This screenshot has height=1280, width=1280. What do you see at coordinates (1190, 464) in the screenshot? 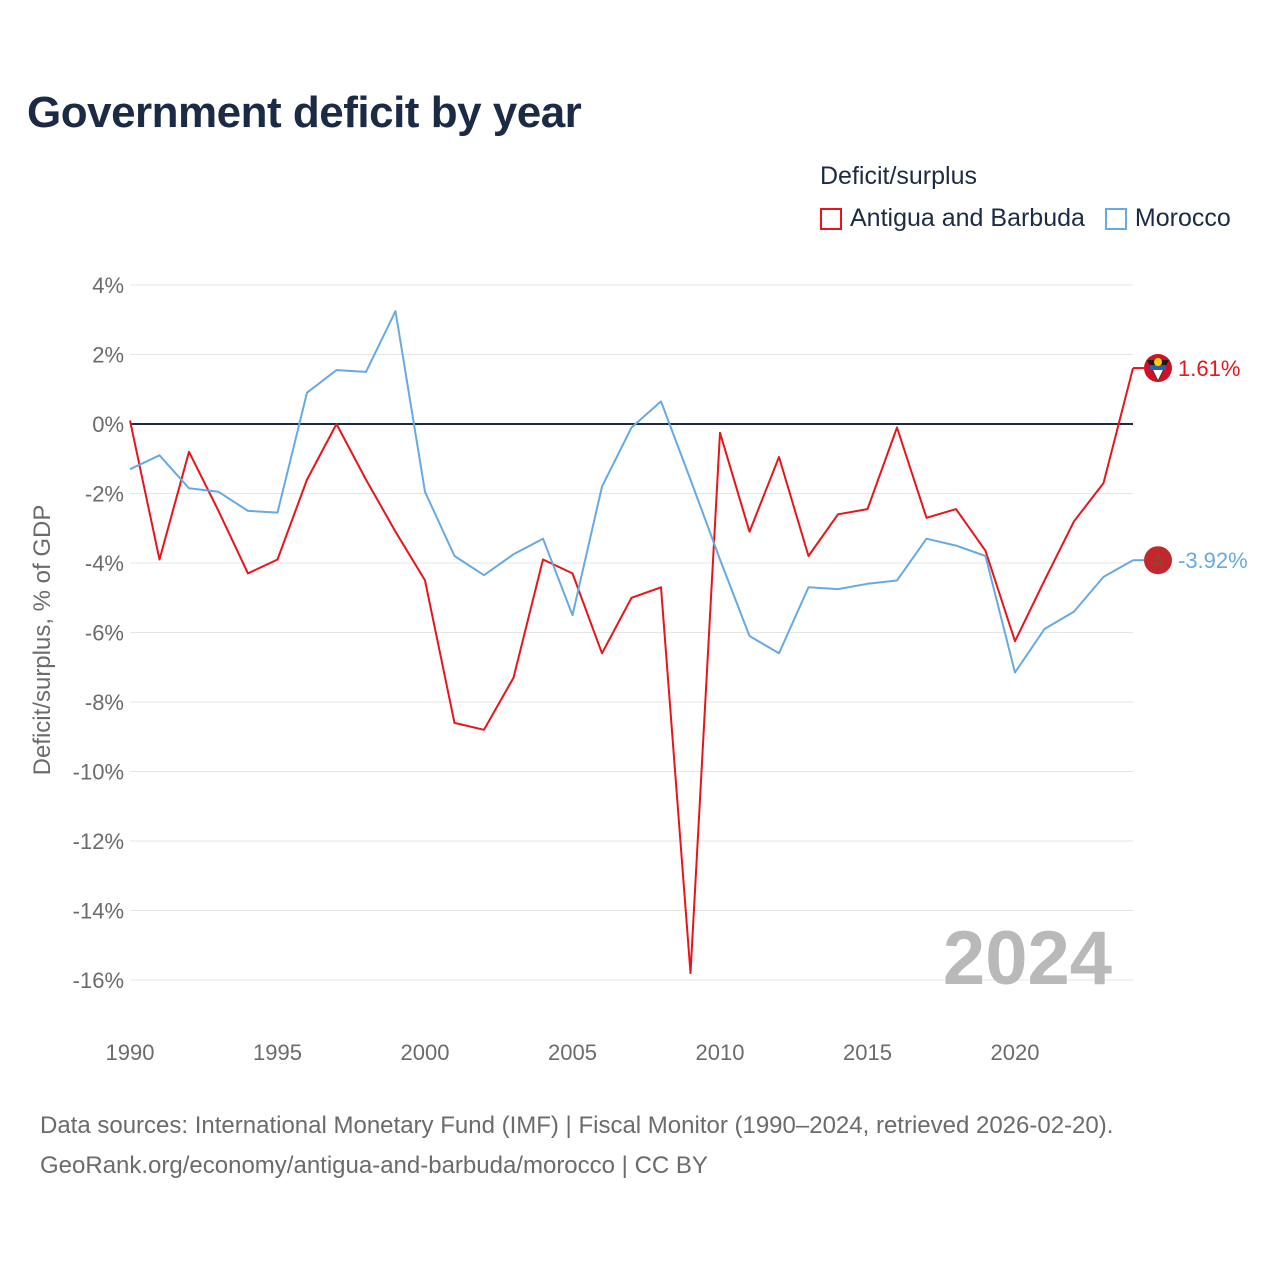
I see `end-markers: 1.61% ☆ -3.92%` at bounding box center [1190, 464].